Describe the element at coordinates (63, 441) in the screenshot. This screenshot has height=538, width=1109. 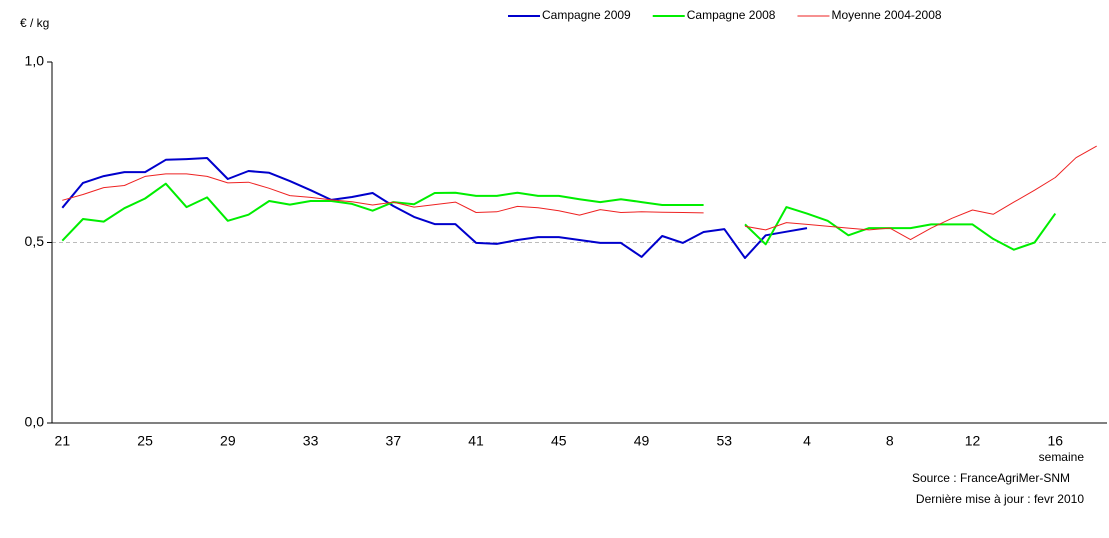
I see `x-tick-label: 21` at that location.